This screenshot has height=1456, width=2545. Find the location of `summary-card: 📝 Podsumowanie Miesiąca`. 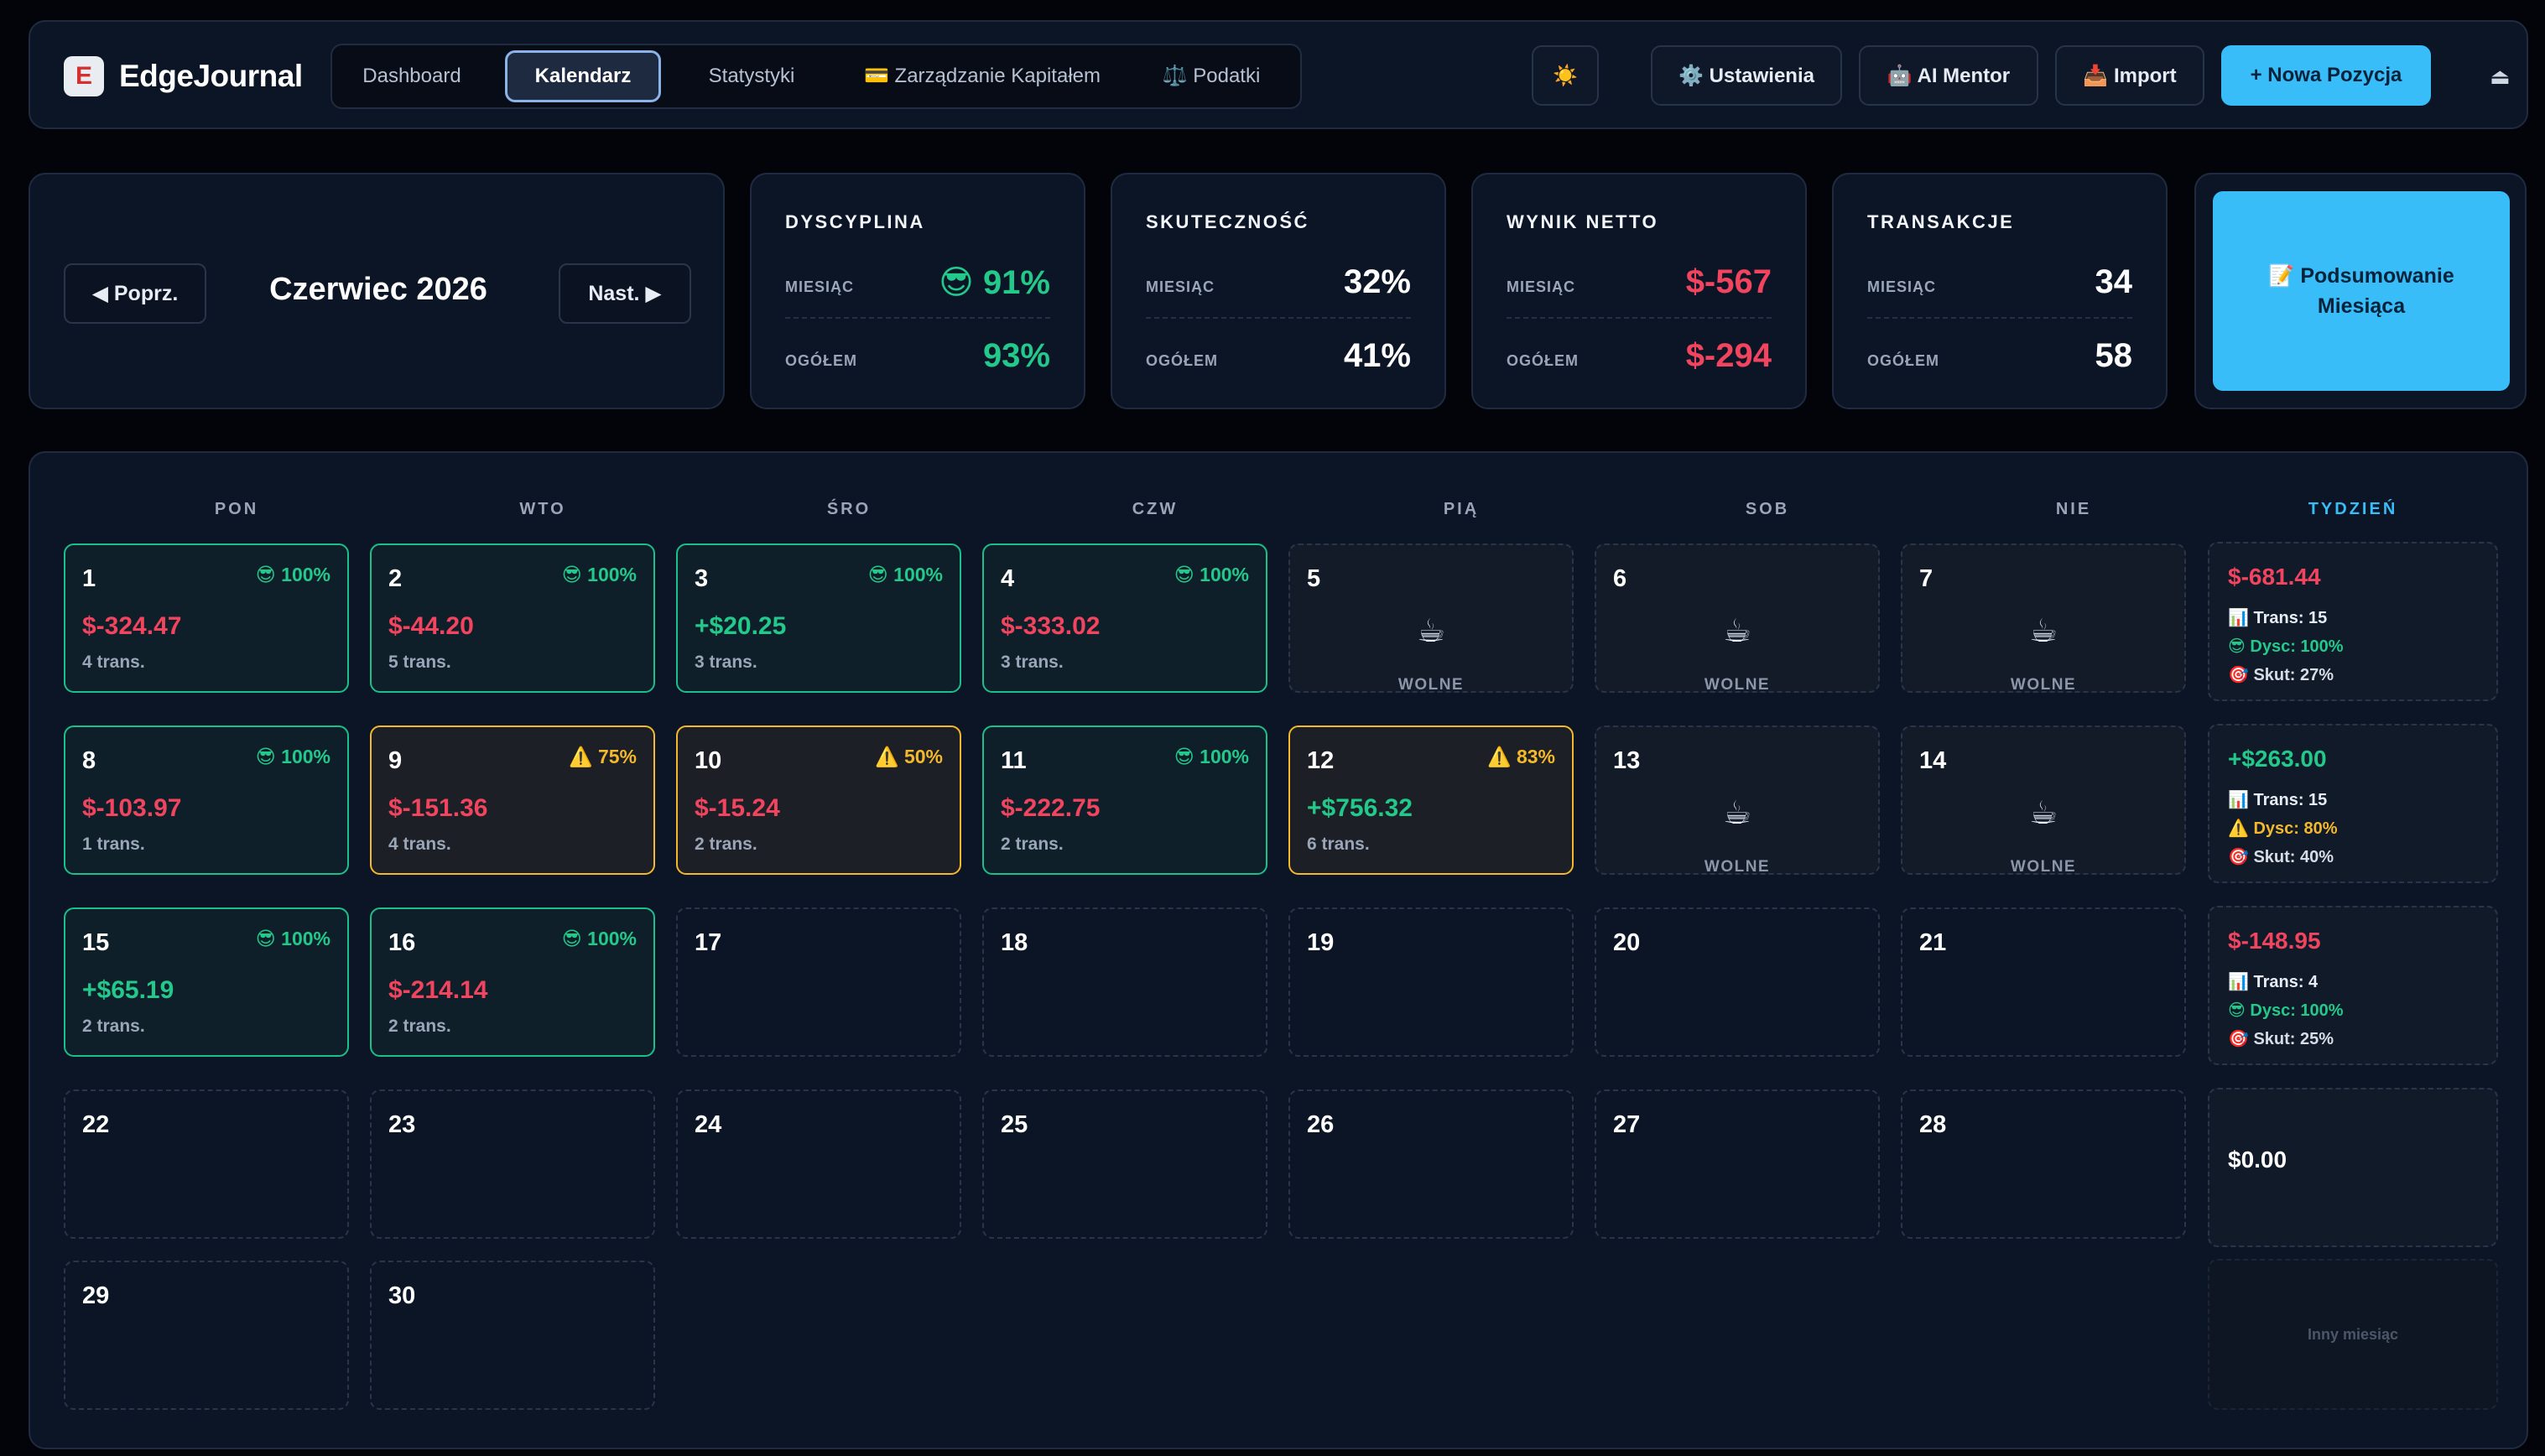

summary-card: 📝 Podsumowanie Miesiąca is located at coordinates (2361, 291).